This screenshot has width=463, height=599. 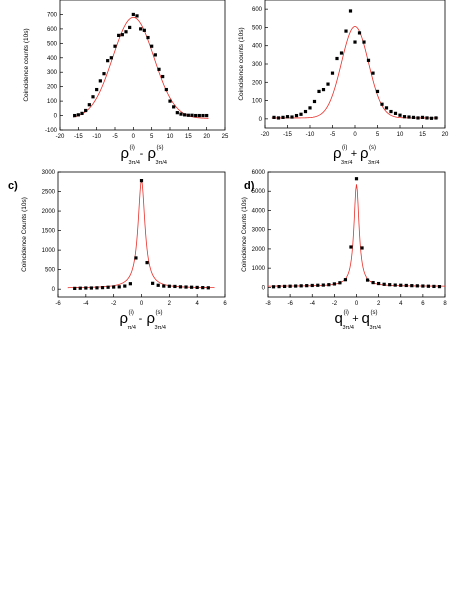 What do you see at coordinates (366, 318) in the screenshot?
I see `x-axis-label-symbol: q` at bounding box center [366, 318].